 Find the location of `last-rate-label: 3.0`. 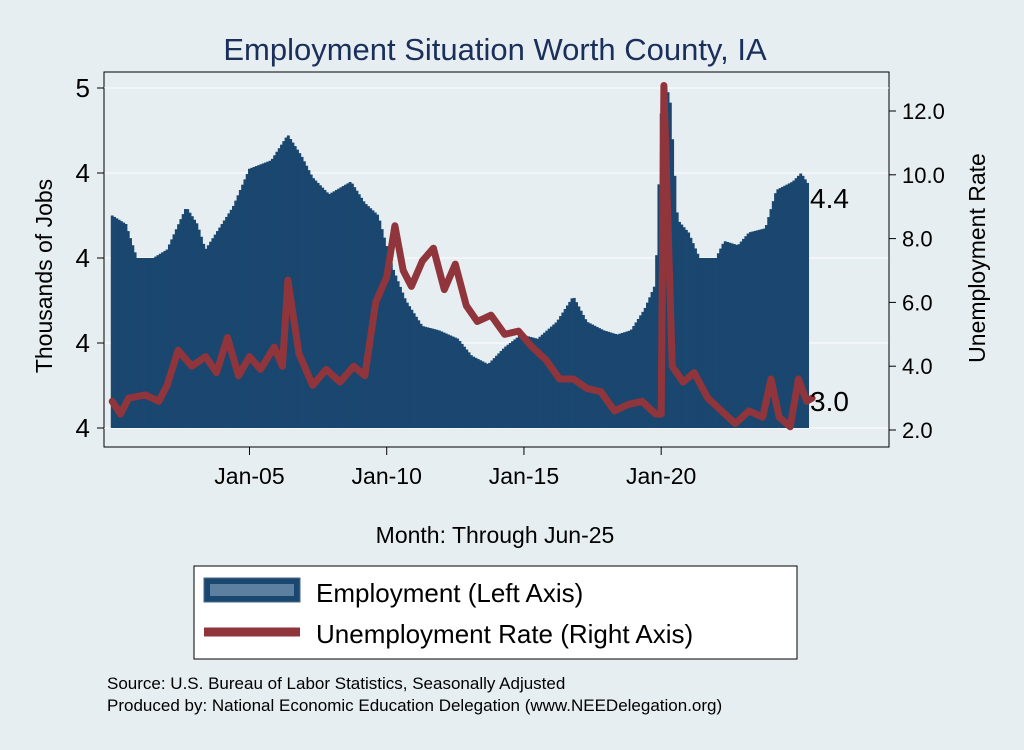

last-rate-label: 3.0 is located at coordinates (829, 401).